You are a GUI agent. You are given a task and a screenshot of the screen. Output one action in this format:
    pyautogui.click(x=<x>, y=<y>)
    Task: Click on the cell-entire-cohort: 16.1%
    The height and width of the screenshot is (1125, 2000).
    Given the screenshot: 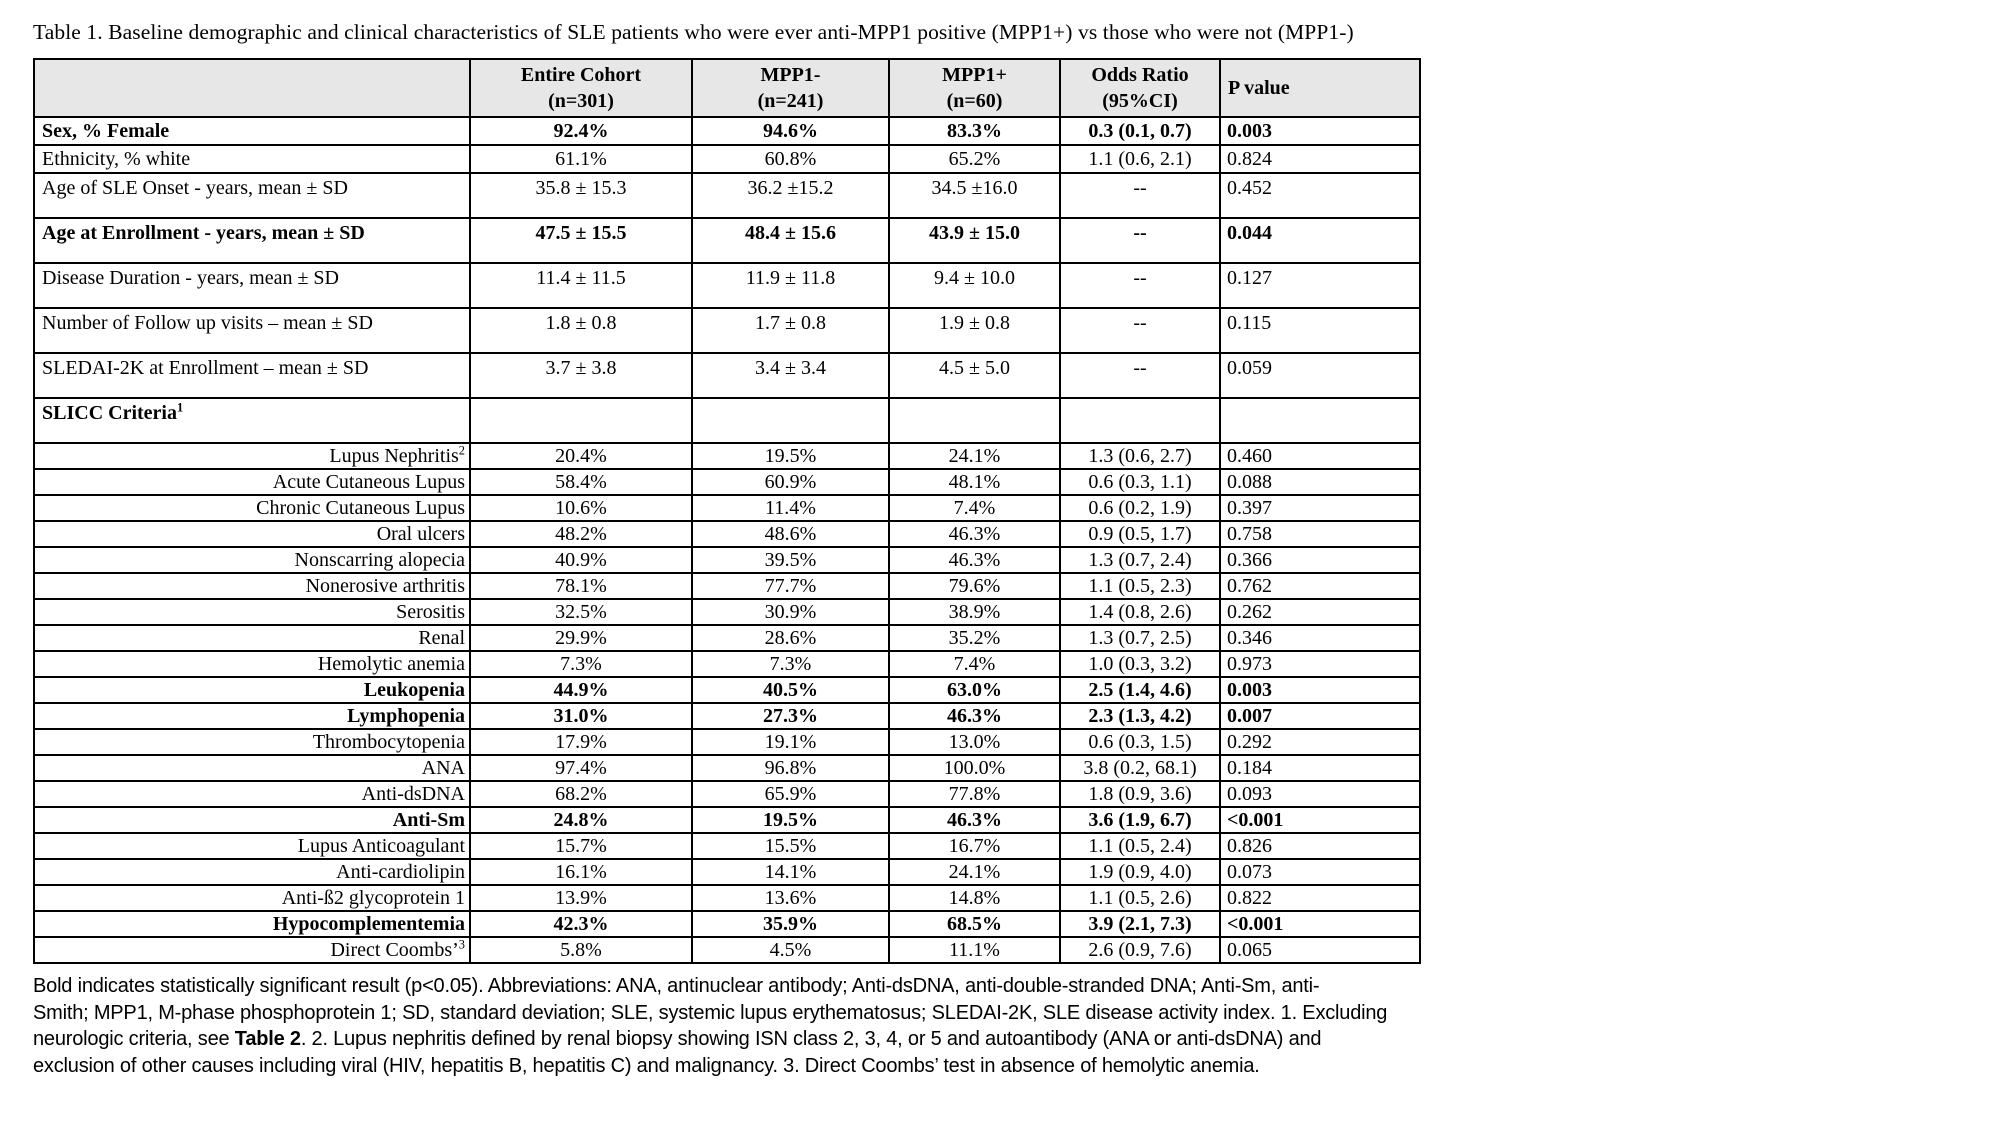 What is the action you would take?
    pyautogui.click(x=581, y=872)
    